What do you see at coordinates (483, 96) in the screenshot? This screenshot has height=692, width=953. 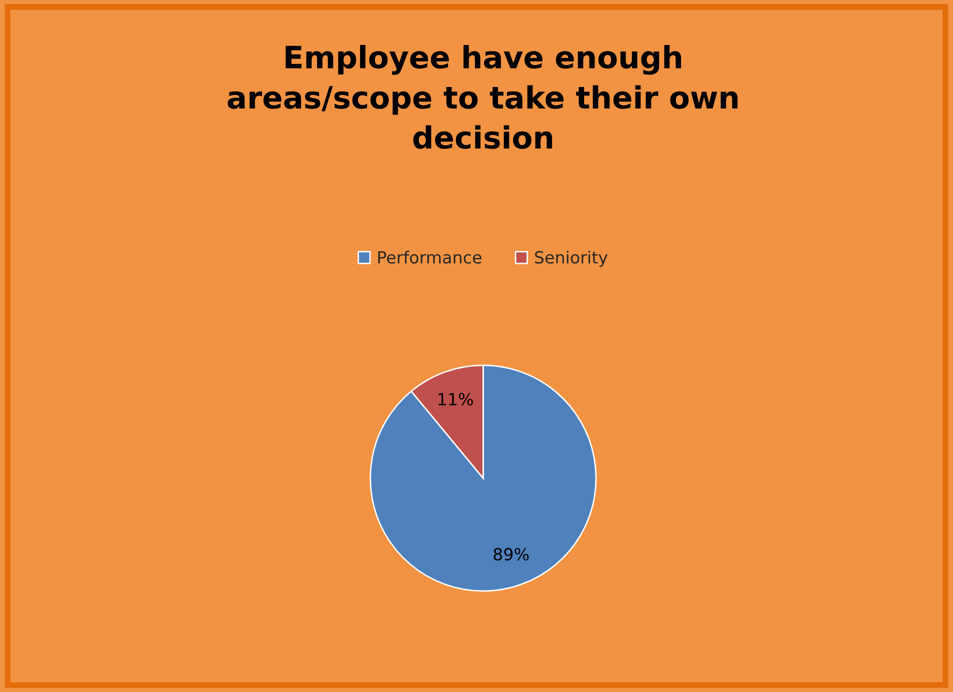 I see `chart-title: Employee have enough areas/scope to take their own decision` at bounding box center [483, 96].